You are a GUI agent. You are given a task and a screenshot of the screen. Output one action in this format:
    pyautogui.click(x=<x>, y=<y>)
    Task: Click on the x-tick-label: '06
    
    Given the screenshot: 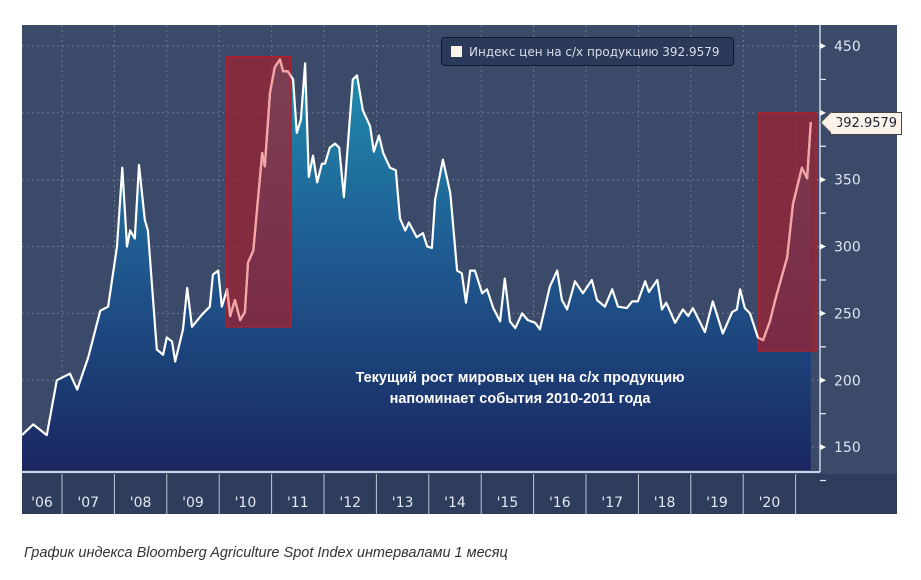 What is the action you would take?
    pyautogui.click(x=42, y=503)
    